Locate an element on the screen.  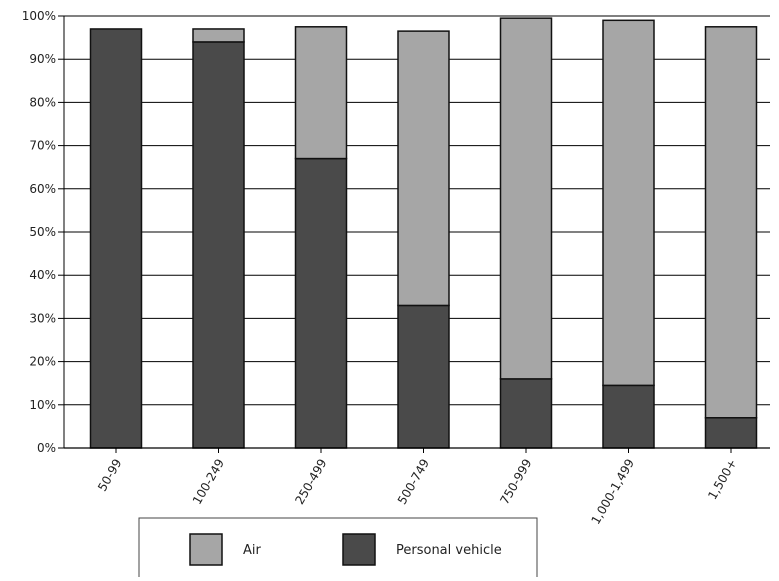
y-tick-label: 10% is located at coordinates (42, 405).